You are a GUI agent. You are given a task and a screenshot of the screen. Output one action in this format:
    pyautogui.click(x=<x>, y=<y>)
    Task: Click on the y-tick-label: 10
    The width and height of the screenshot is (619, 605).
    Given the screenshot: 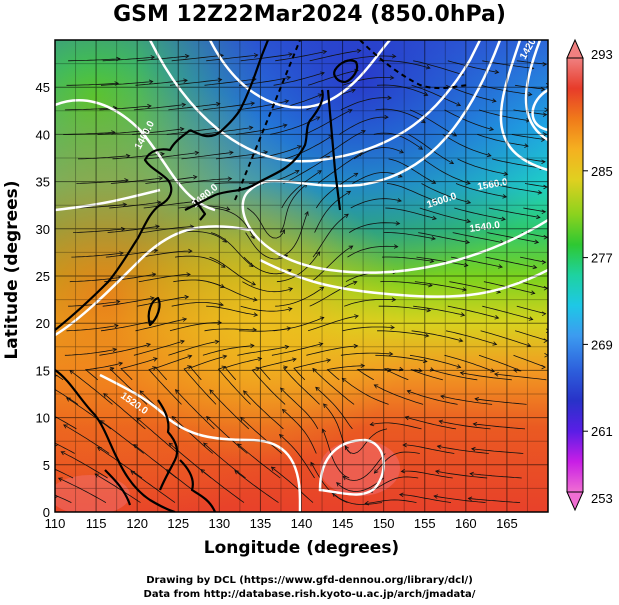 What is the action you would take?
    pyautogui.click(x=43, y=418)
    